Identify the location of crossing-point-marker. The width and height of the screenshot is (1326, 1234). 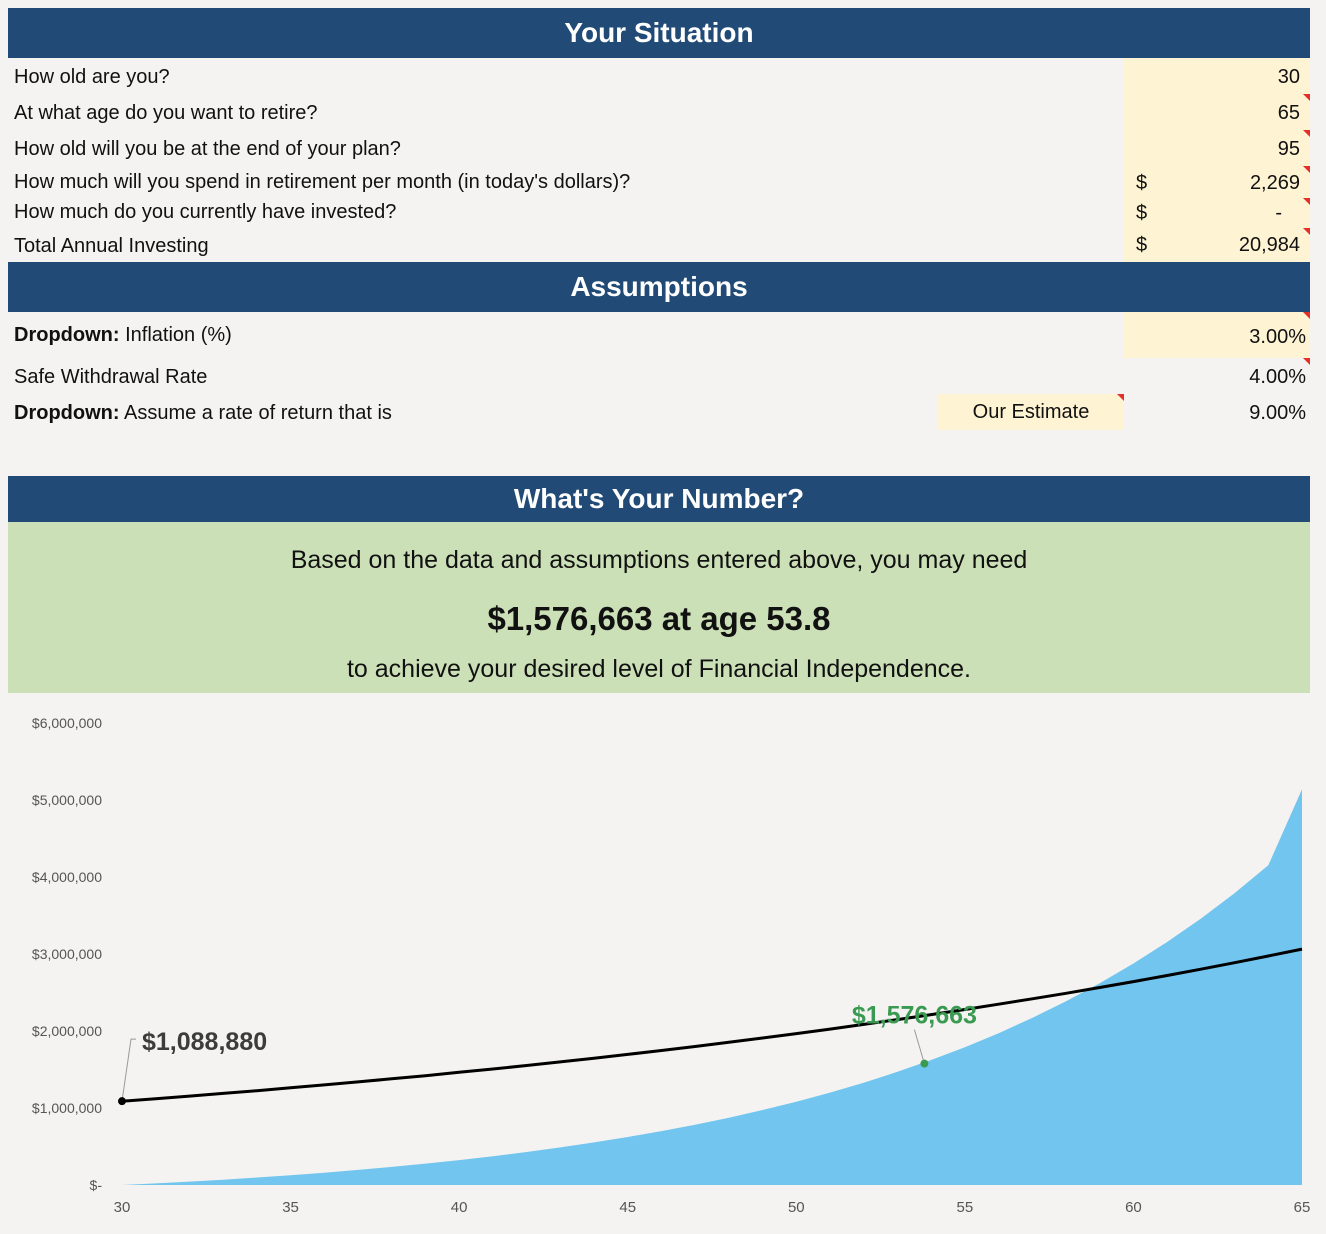
(924, 1063).